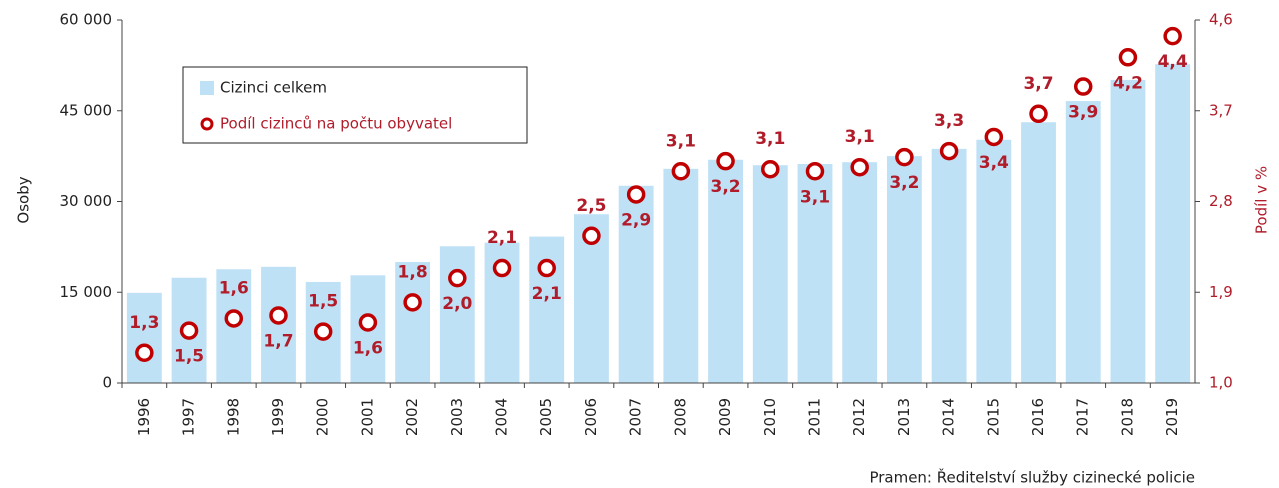 The height and width of the screenshot is (488, 1279). I want to click on data-label: 2,0, so click(457, 304).